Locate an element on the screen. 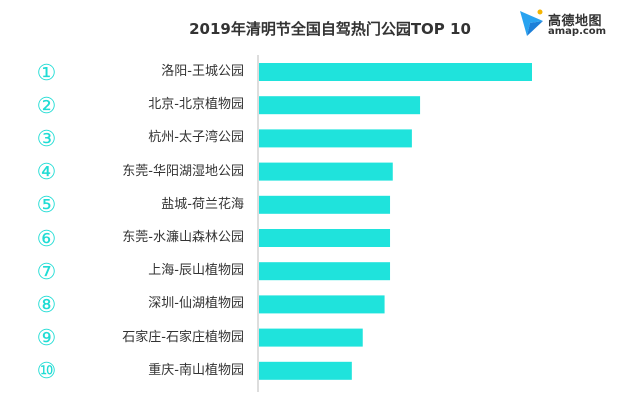  category-label: 洛阳-王城公园 is located at coordinates (202, 71).